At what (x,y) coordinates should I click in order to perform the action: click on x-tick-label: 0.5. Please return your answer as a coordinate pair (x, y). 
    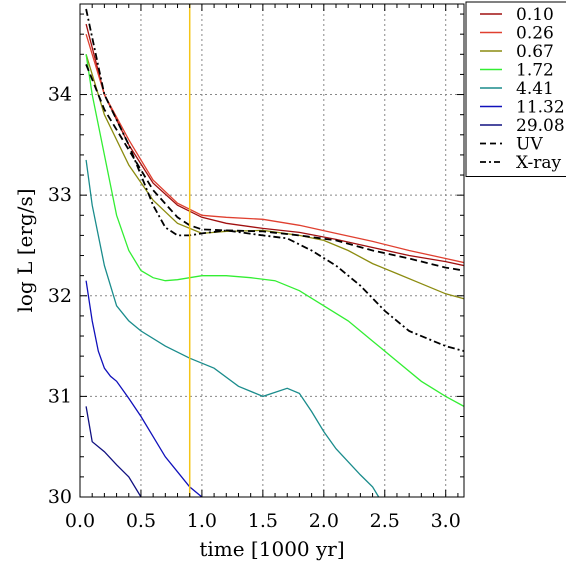
    Looking at the image, I should click on (141, 521).